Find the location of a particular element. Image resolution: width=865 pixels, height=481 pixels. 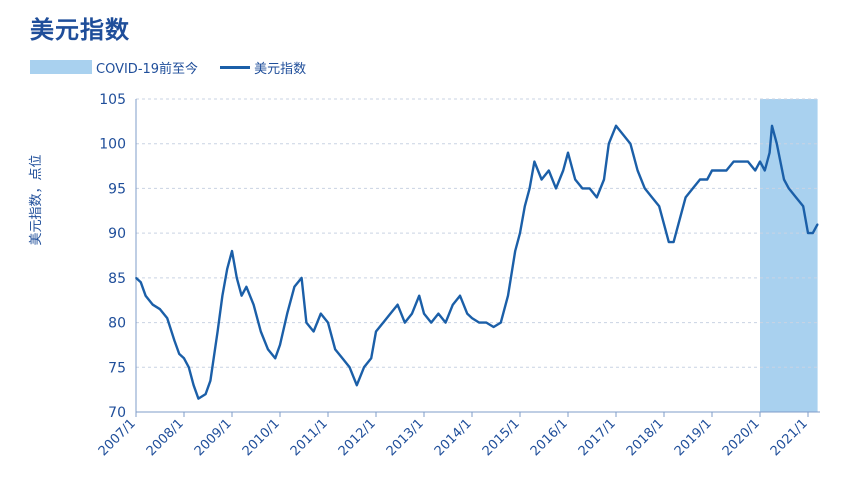

y-tick-label: 70 is located at coordinates (117, 413).